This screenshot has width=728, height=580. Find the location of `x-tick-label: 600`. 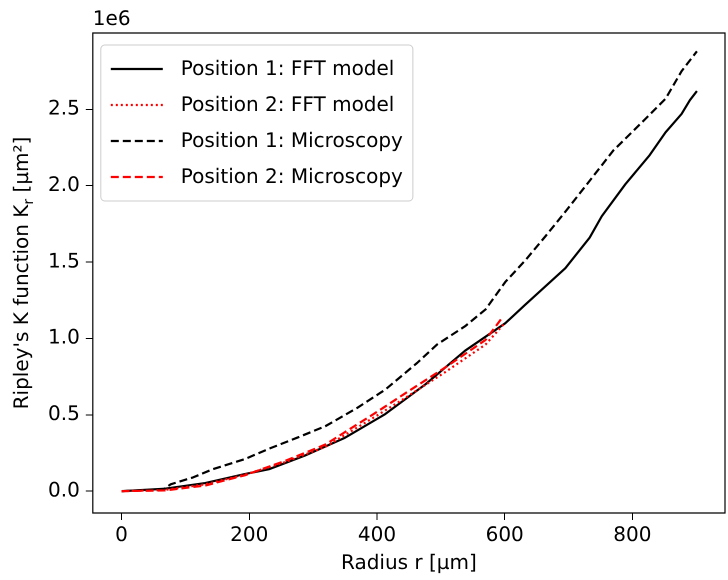

x-tick-label: 600 is located at coordinates (505, 534).